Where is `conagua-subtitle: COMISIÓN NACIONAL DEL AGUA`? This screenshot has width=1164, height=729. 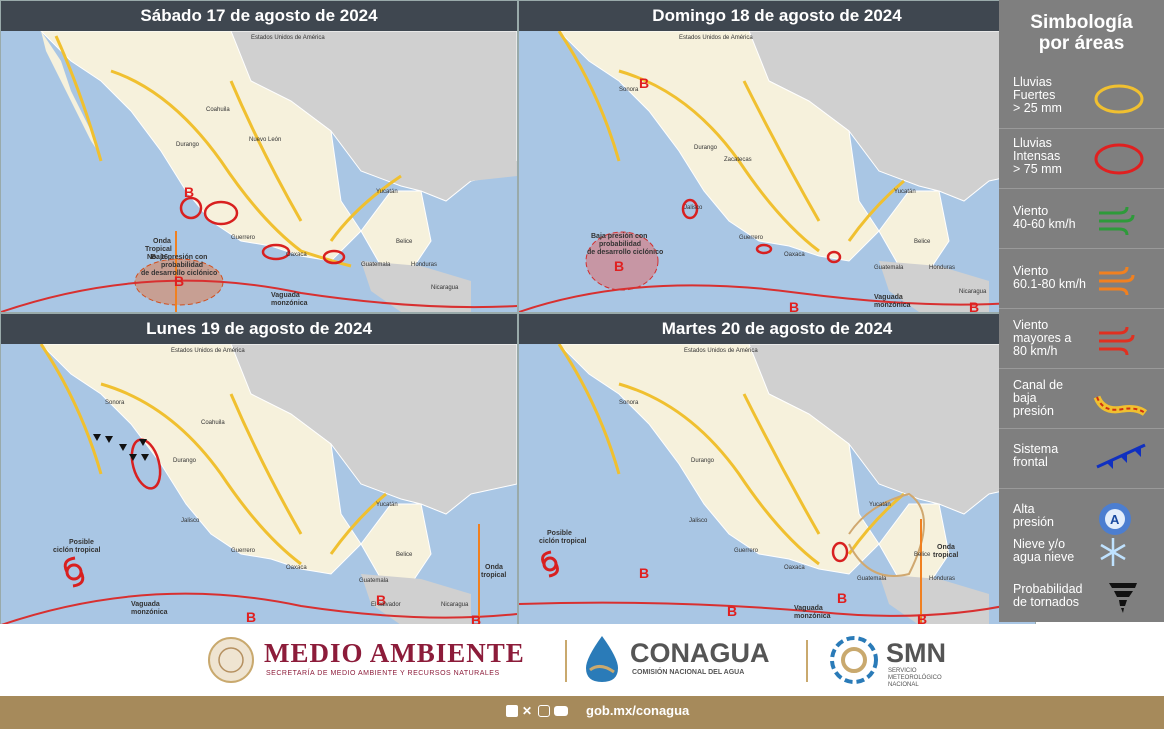
conagua-subtitle: COMISIÓN NACIONAL DEL AGUA is located at coordinates (688, 672).